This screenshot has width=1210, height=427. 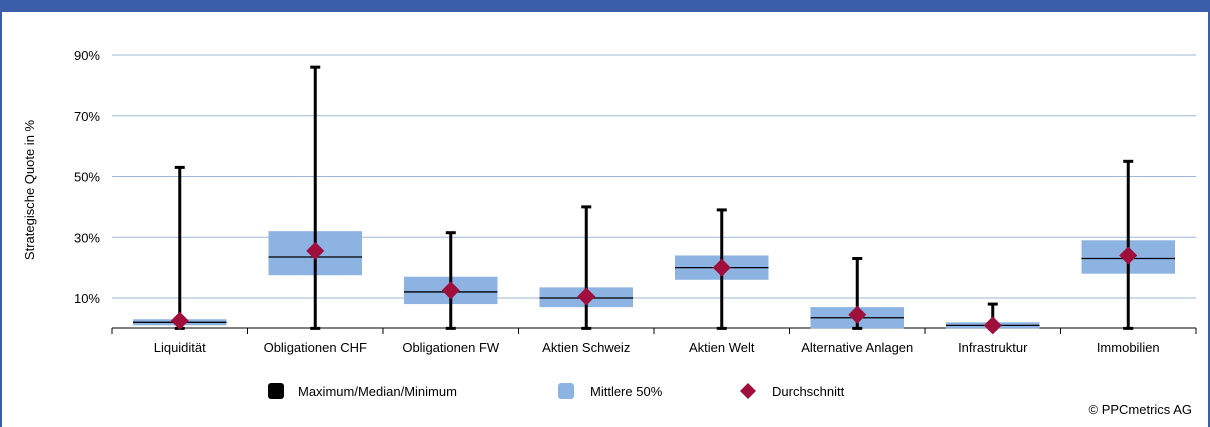 I want to click on x-tick-label: Obligationen CHF, so click(x=315, y=347).